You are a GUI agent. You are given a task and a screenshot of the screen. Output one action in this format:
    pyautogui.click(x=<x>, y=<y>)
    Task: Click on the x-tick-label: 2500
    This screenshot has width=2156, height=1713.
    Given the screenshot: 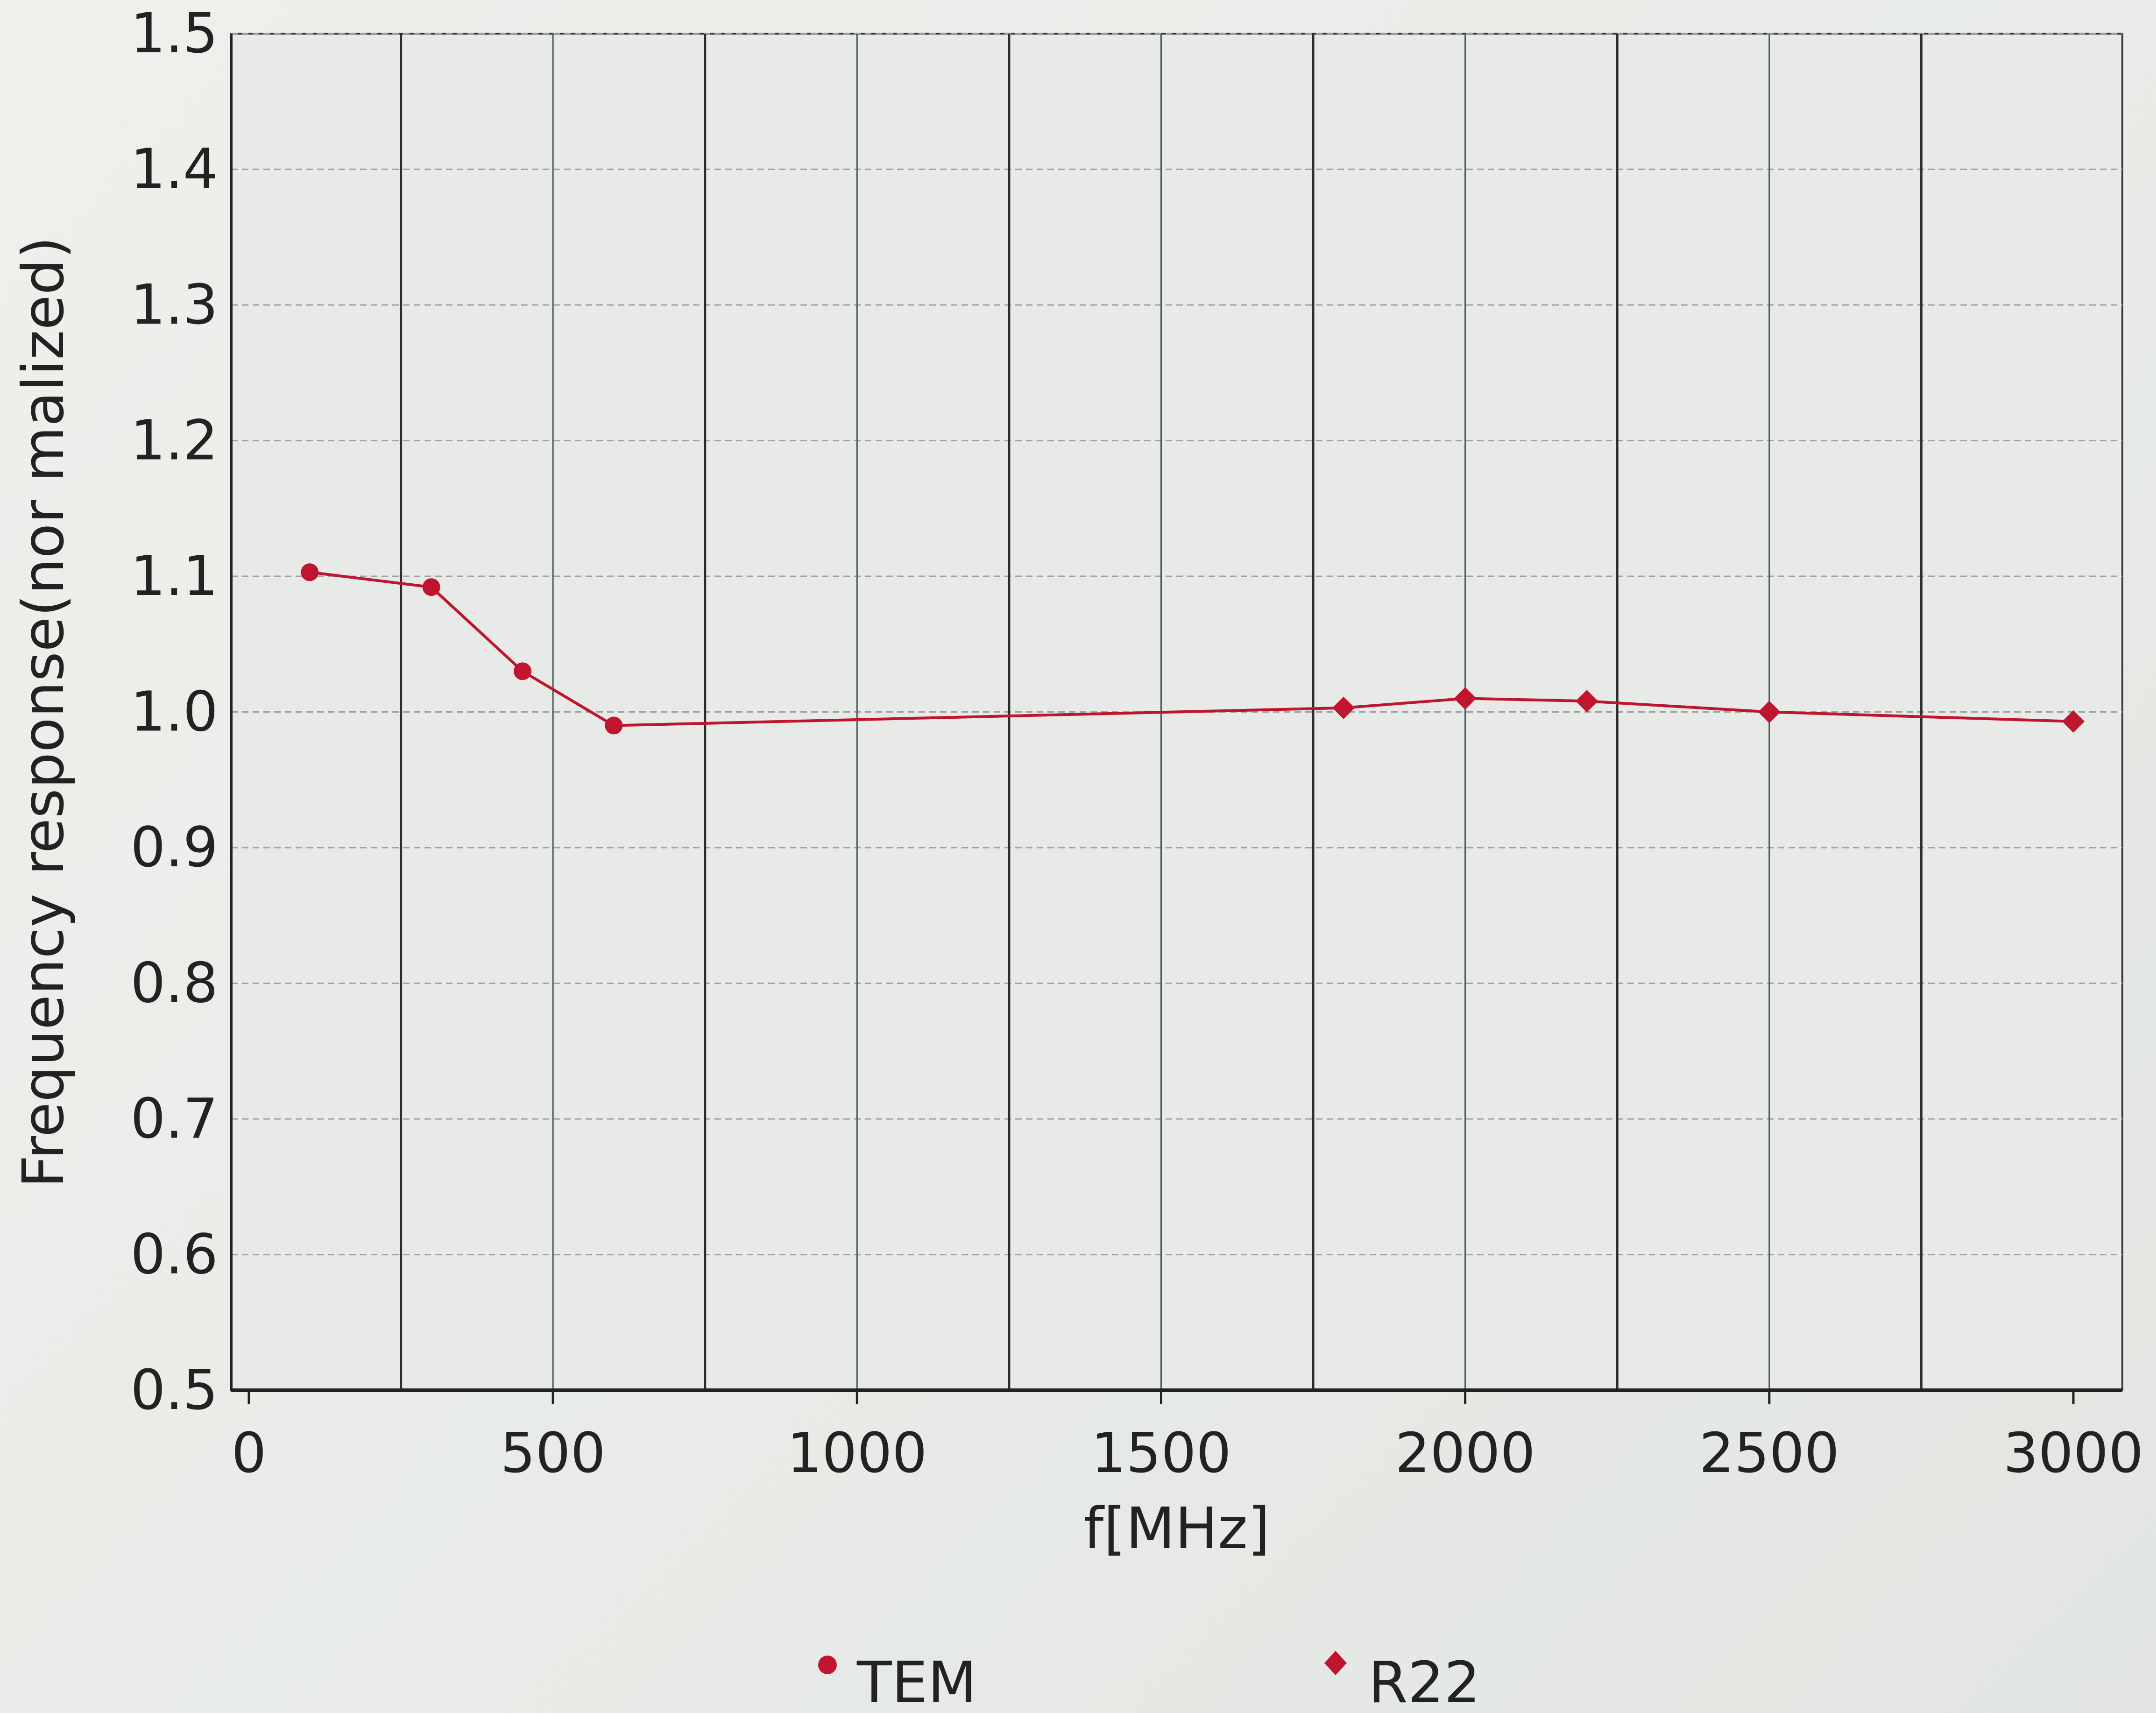 What is the action you would take?
    pyautogui.click(x=1769, y=1453)
    